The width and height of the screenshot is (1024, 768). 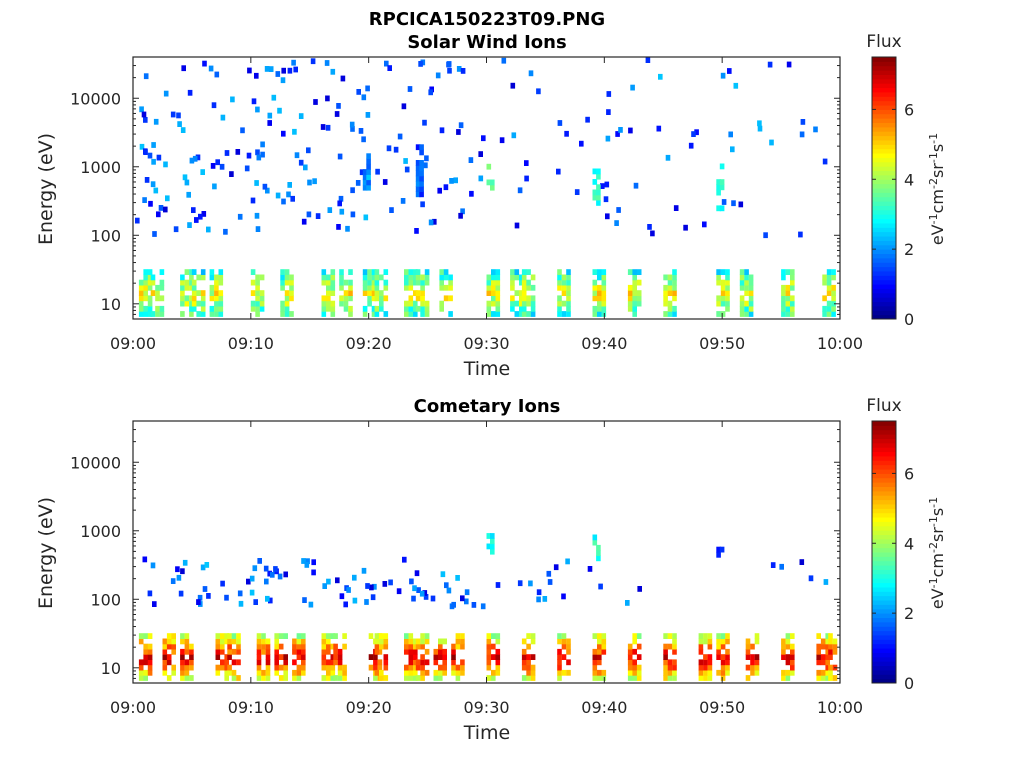 I want to click on figure-title: RPCICA150223T09.PNG, so click(x=487, y=19).